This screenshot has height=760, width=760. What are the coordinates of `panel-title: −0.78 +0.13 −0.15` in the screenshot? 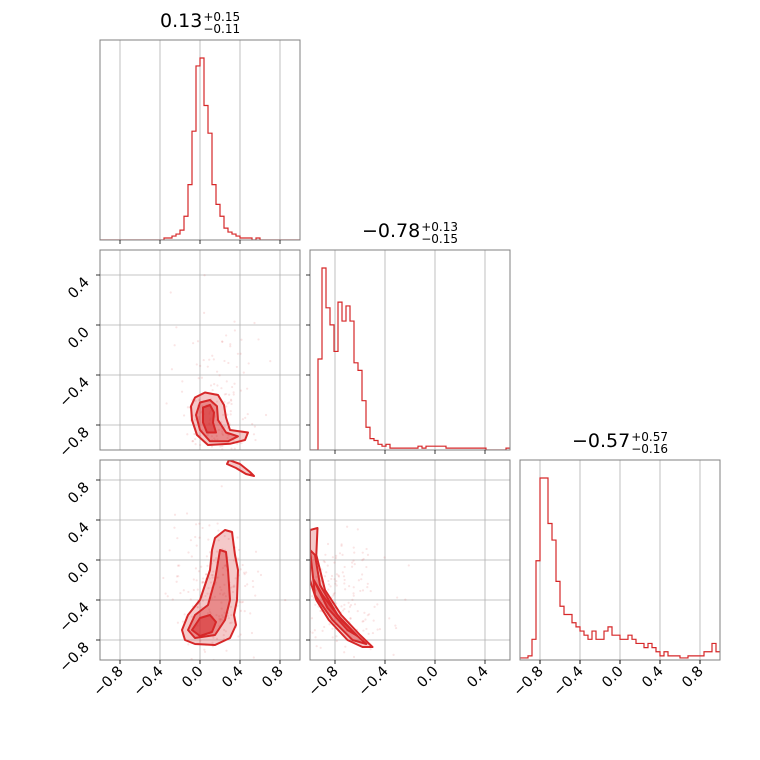 It's located at (410, 232).